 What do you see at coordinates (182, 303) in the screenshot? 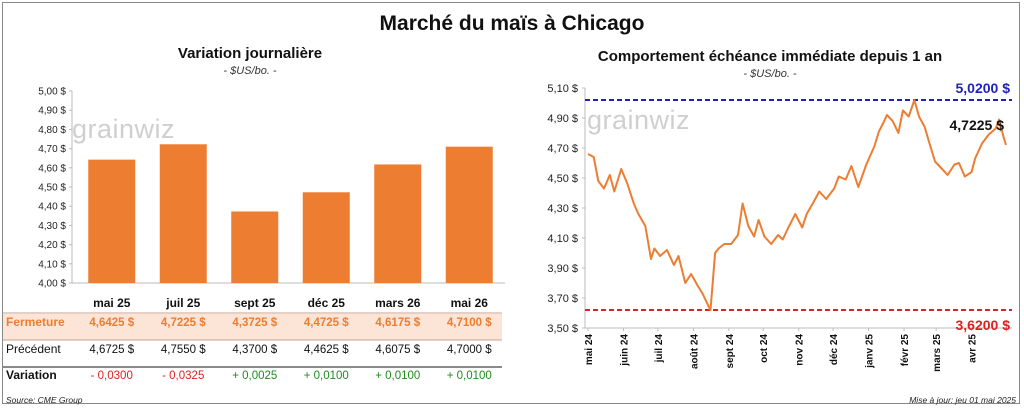
I see `category-label: juil 25` at bounding box center [182, 303].